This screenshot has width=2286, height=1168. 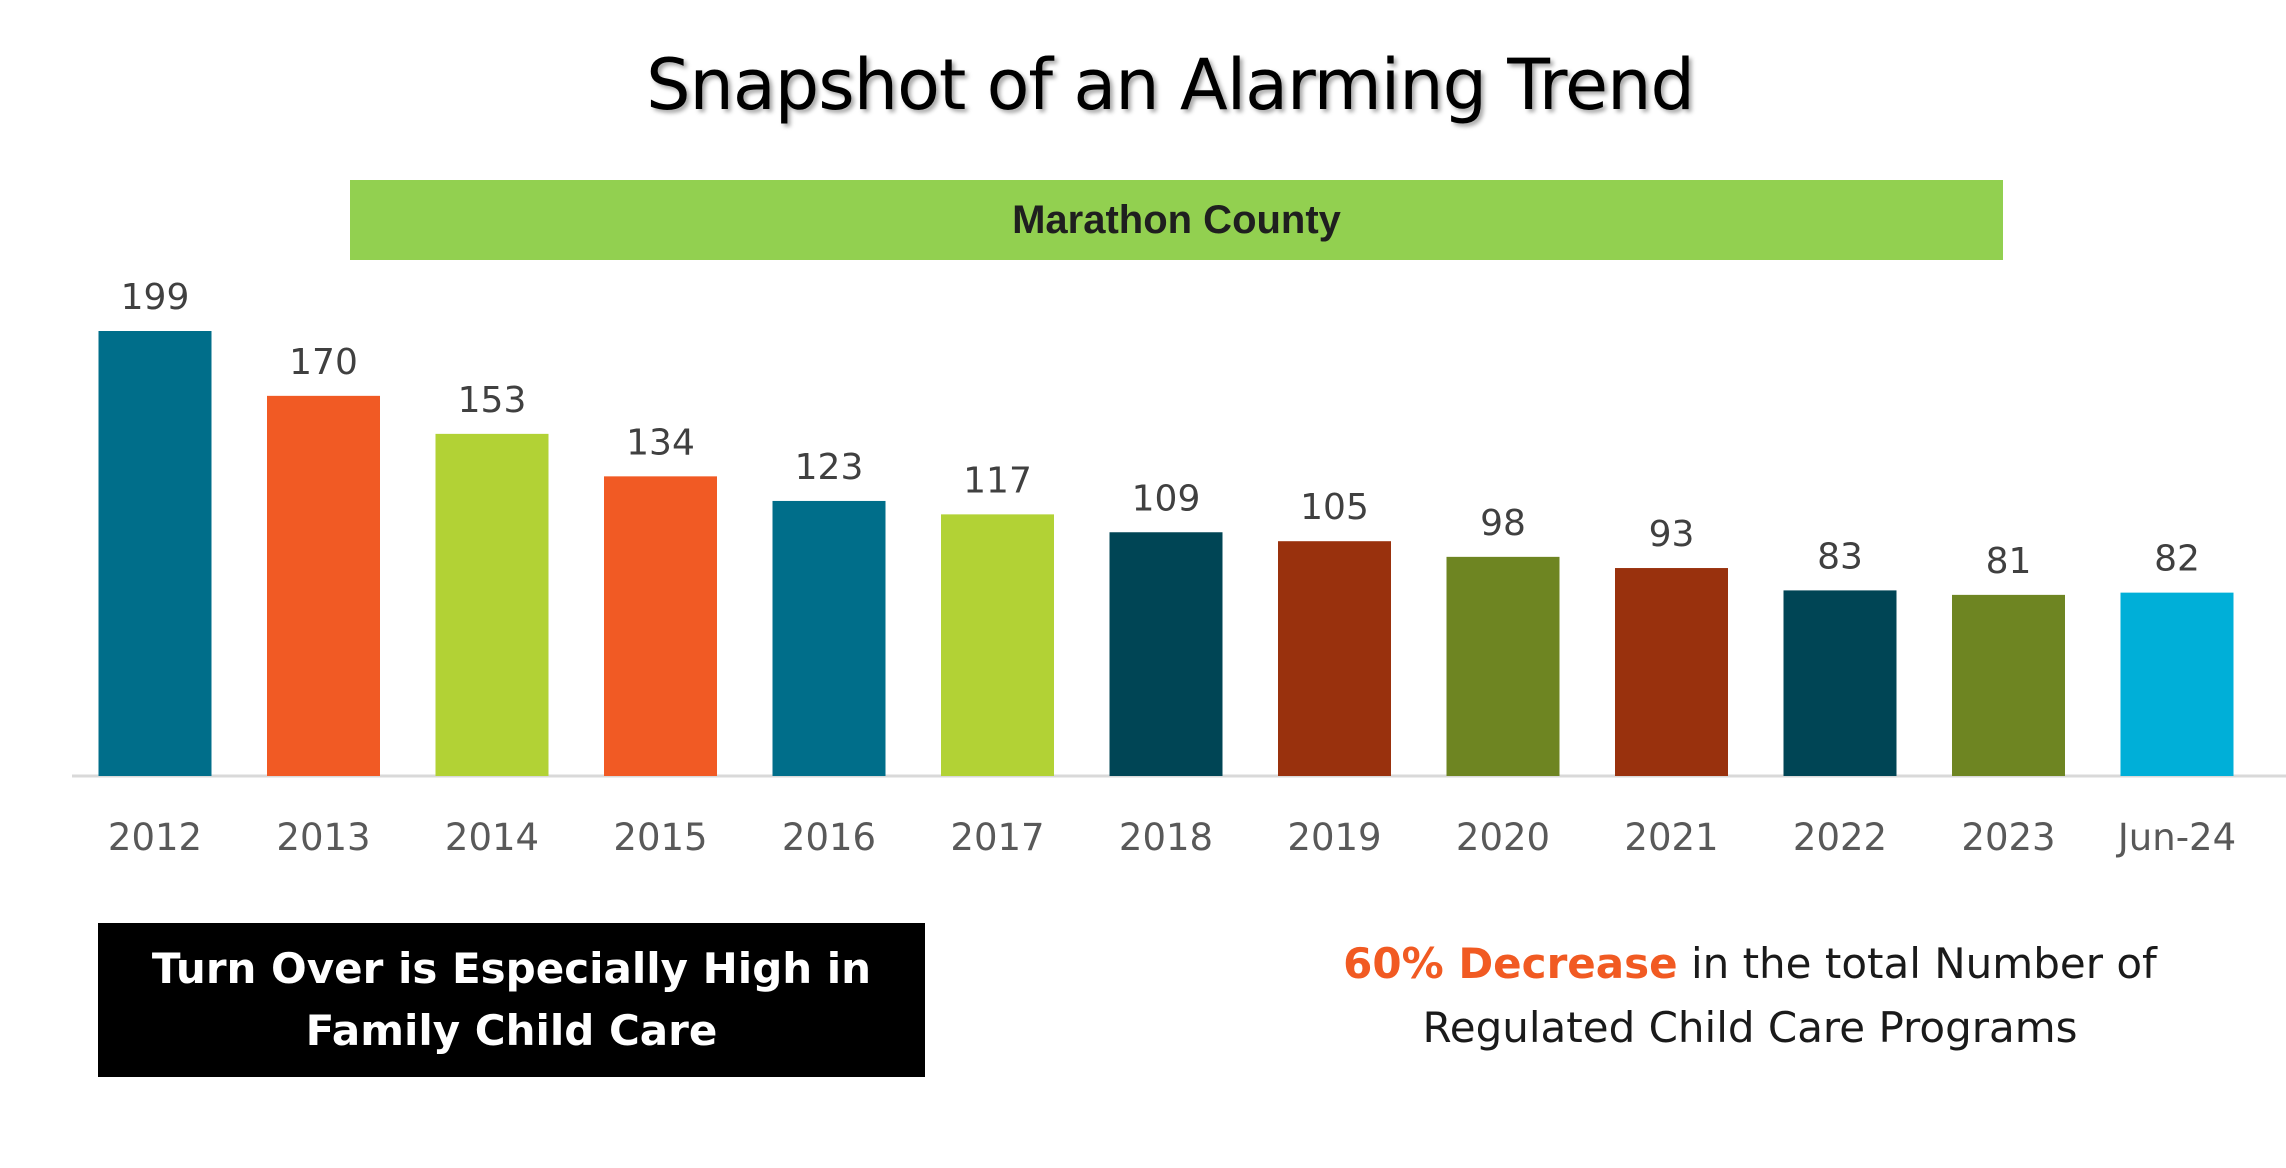 What do you see at coordinates (1170, 85) in the screenshot?
I see `page-title: Snapshot of an Alarming Trend` at bounding box center [1170, 85].